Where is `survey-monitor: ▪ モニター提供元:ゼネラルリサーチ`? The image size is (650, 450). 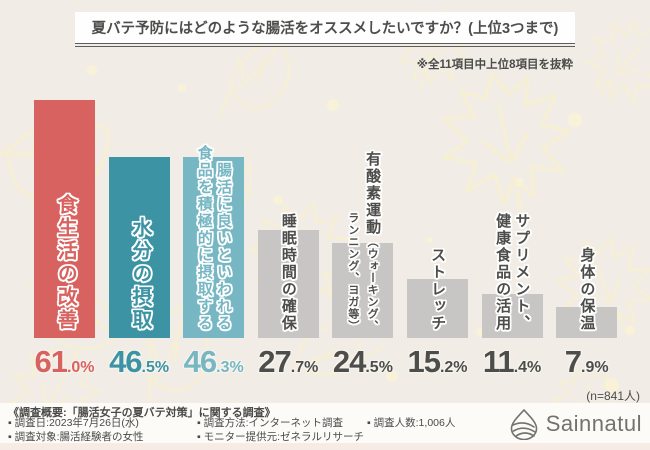 survey-monitor: ▪ モニター提供元:ゼネラルリサーチ is located at coordinates (281, 436).